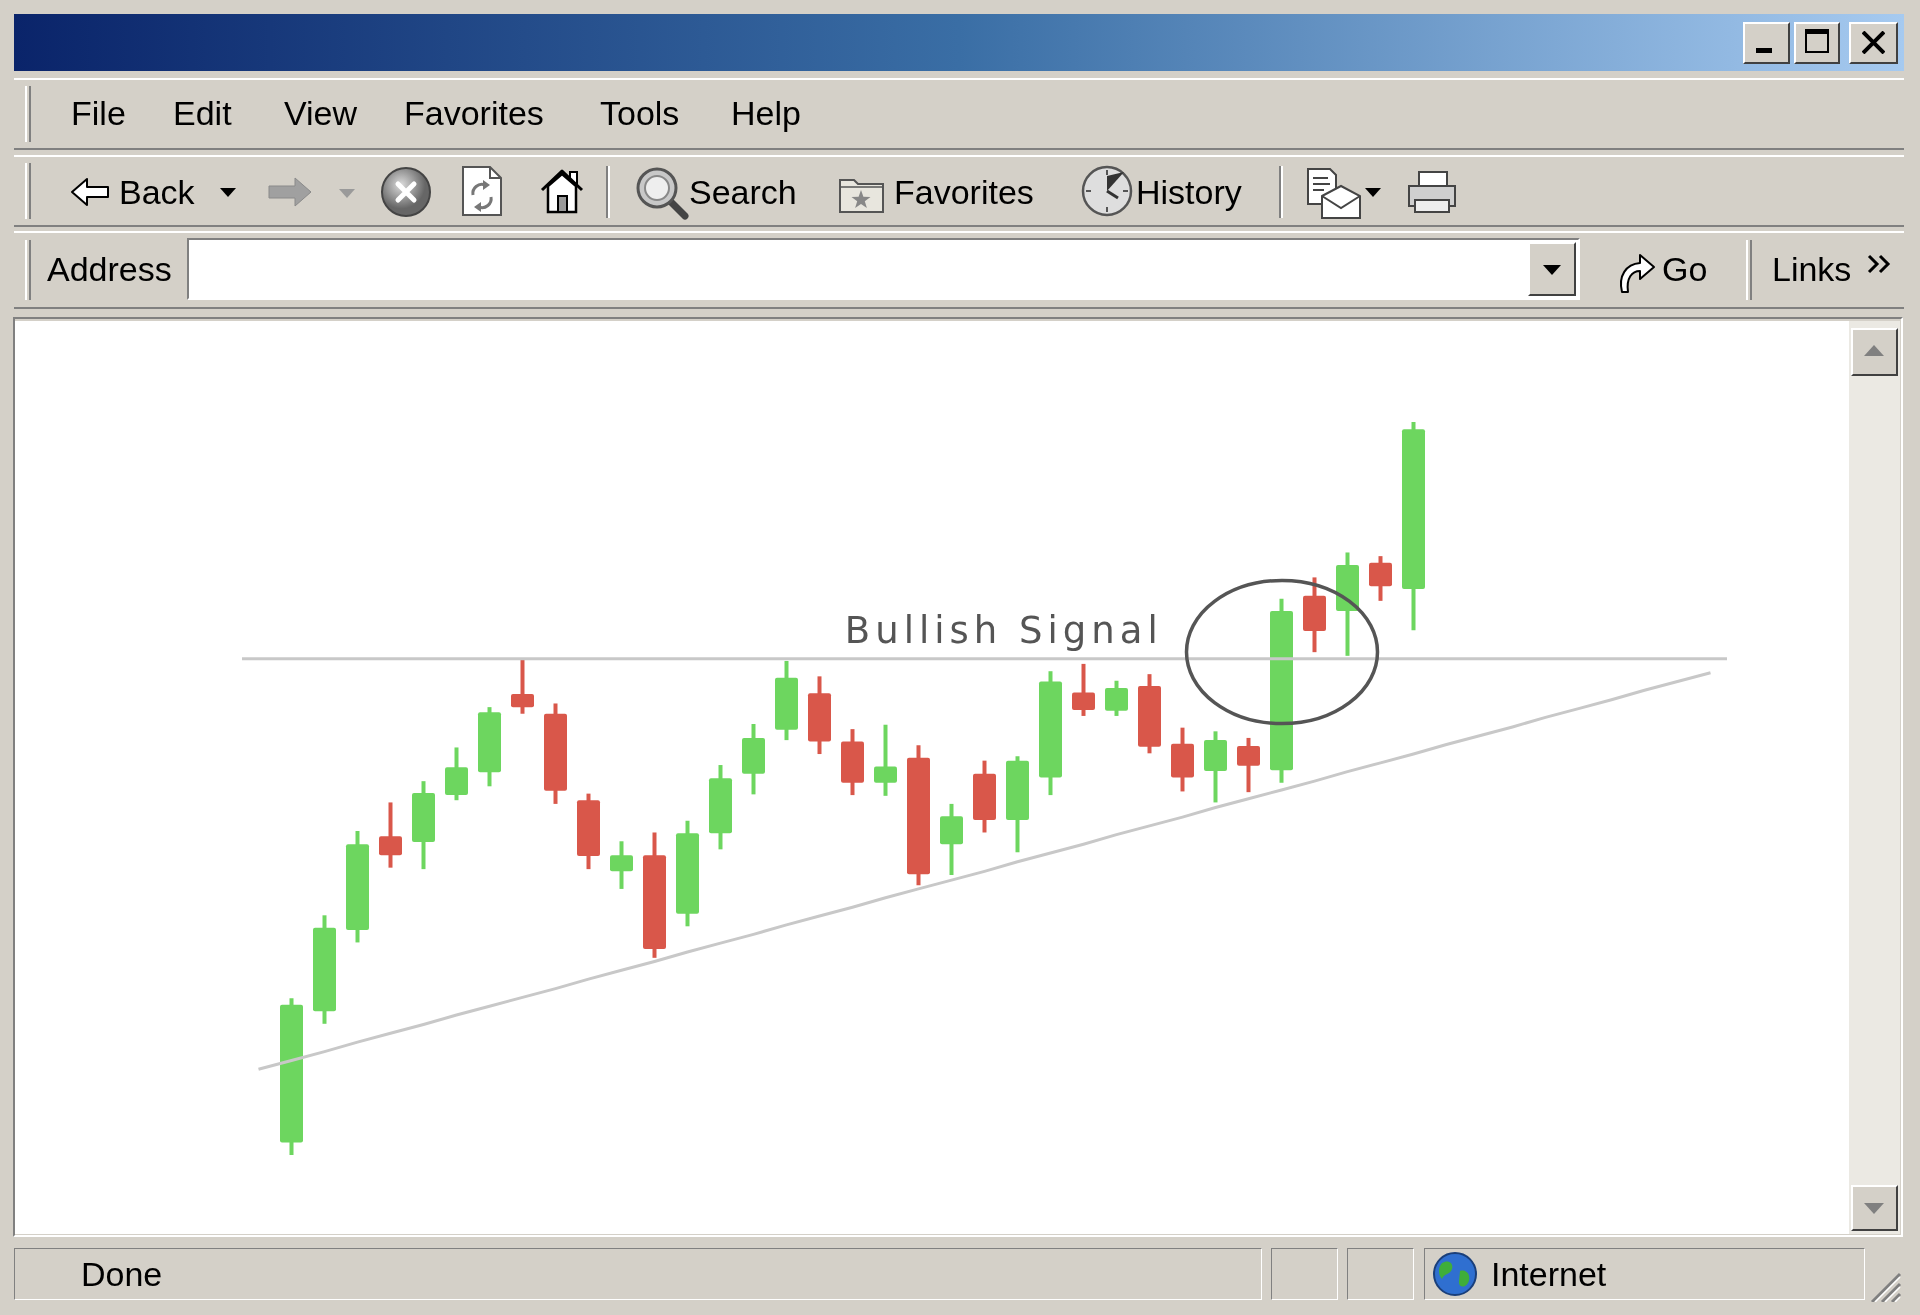 The height and width of the screenshot is (1315, 1920). What do you see at coordinates (1003, 630) in the screenshot?
I see `ref-line-label: Bullish Signal` at bounding box center [1003, 630].